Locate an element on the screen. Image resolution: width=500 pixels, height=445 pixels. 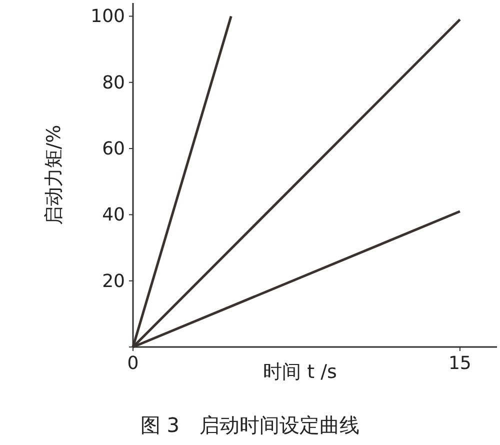
y-tick-label: 80 is located at coordinates (113, 83).